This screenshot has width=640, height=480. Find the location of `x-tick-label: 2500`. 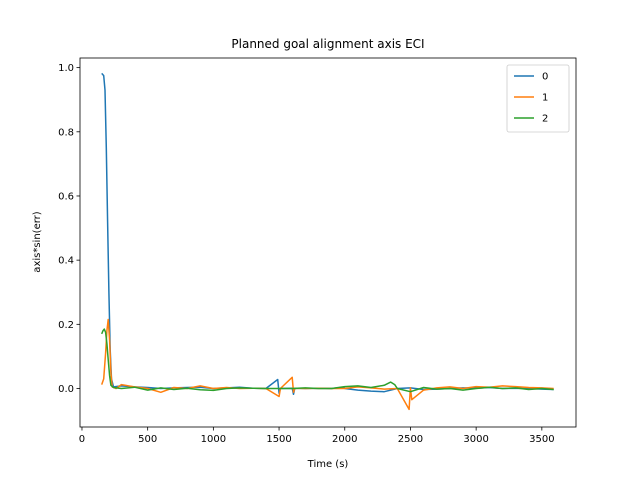

x-tick-label: 2500 is located at coordinates (410, 439).